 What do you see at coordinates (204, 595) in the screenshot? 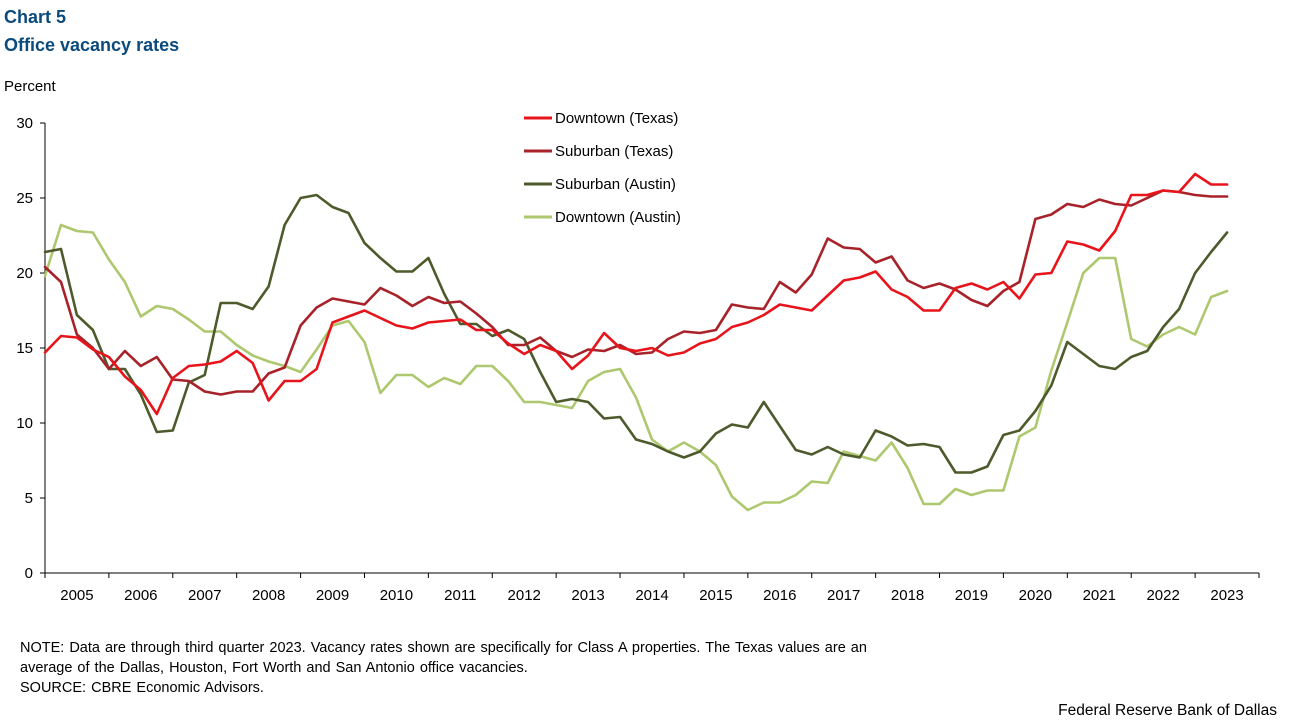
I see `x-tick-label: 2007` at bounding box center [204, 595].